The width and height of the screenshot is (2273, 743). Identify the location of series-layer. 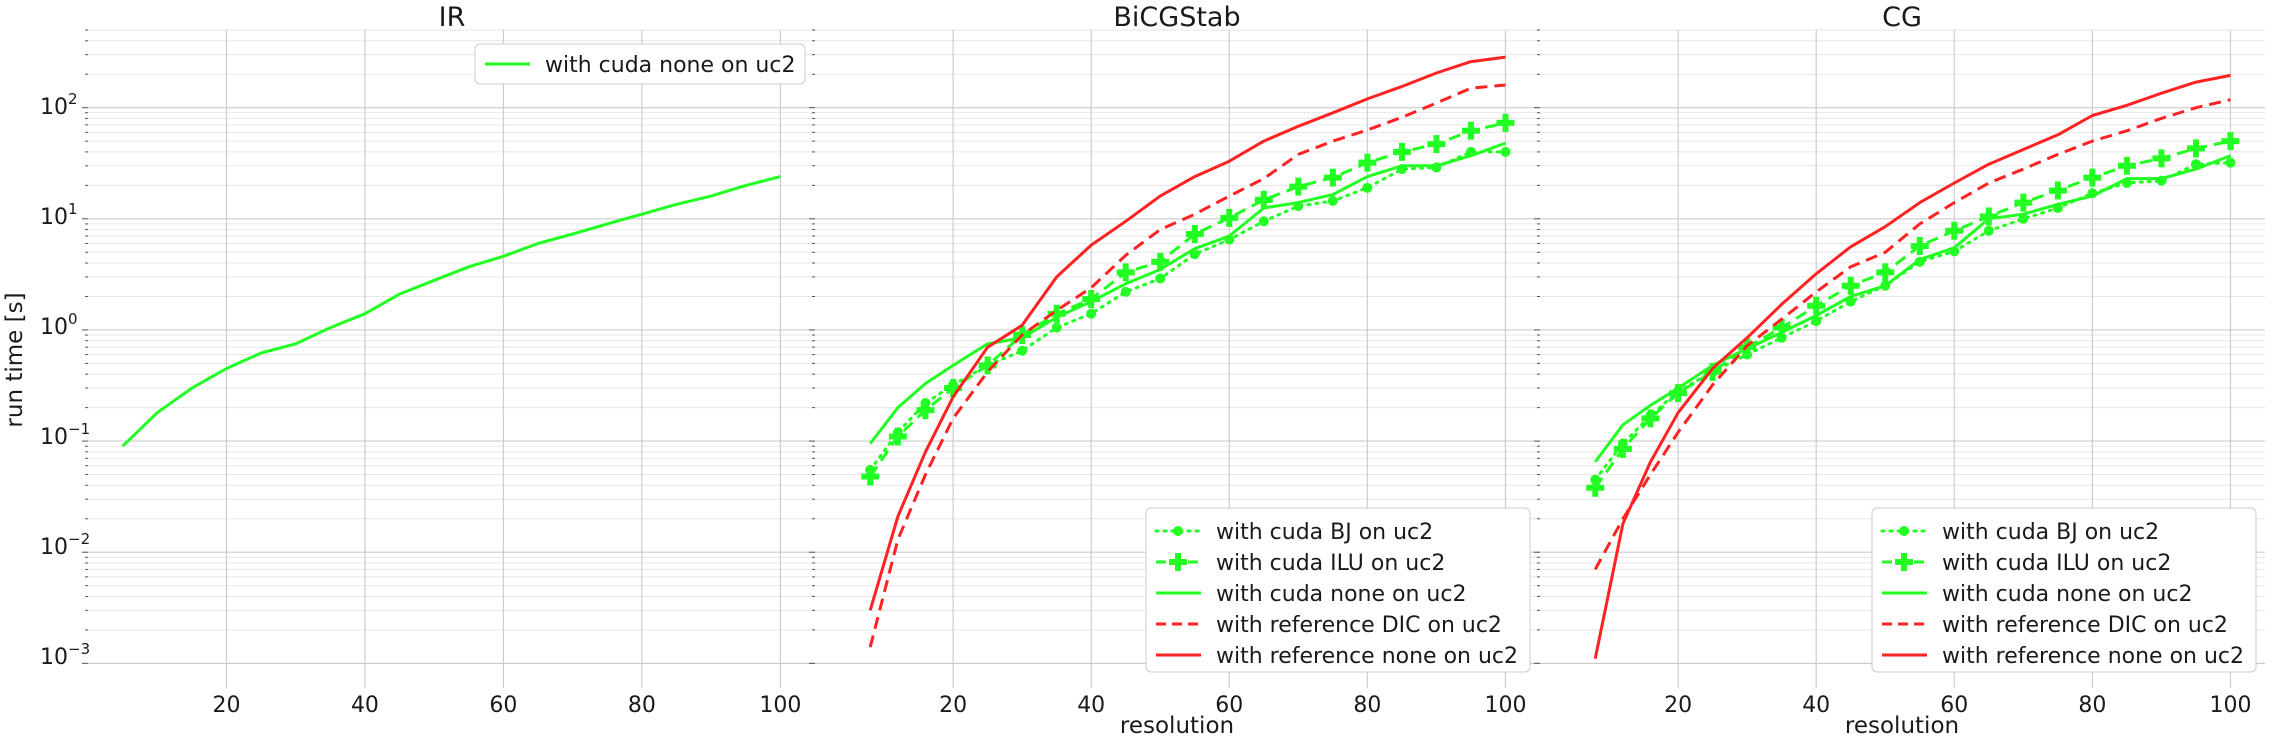
(451, 311).